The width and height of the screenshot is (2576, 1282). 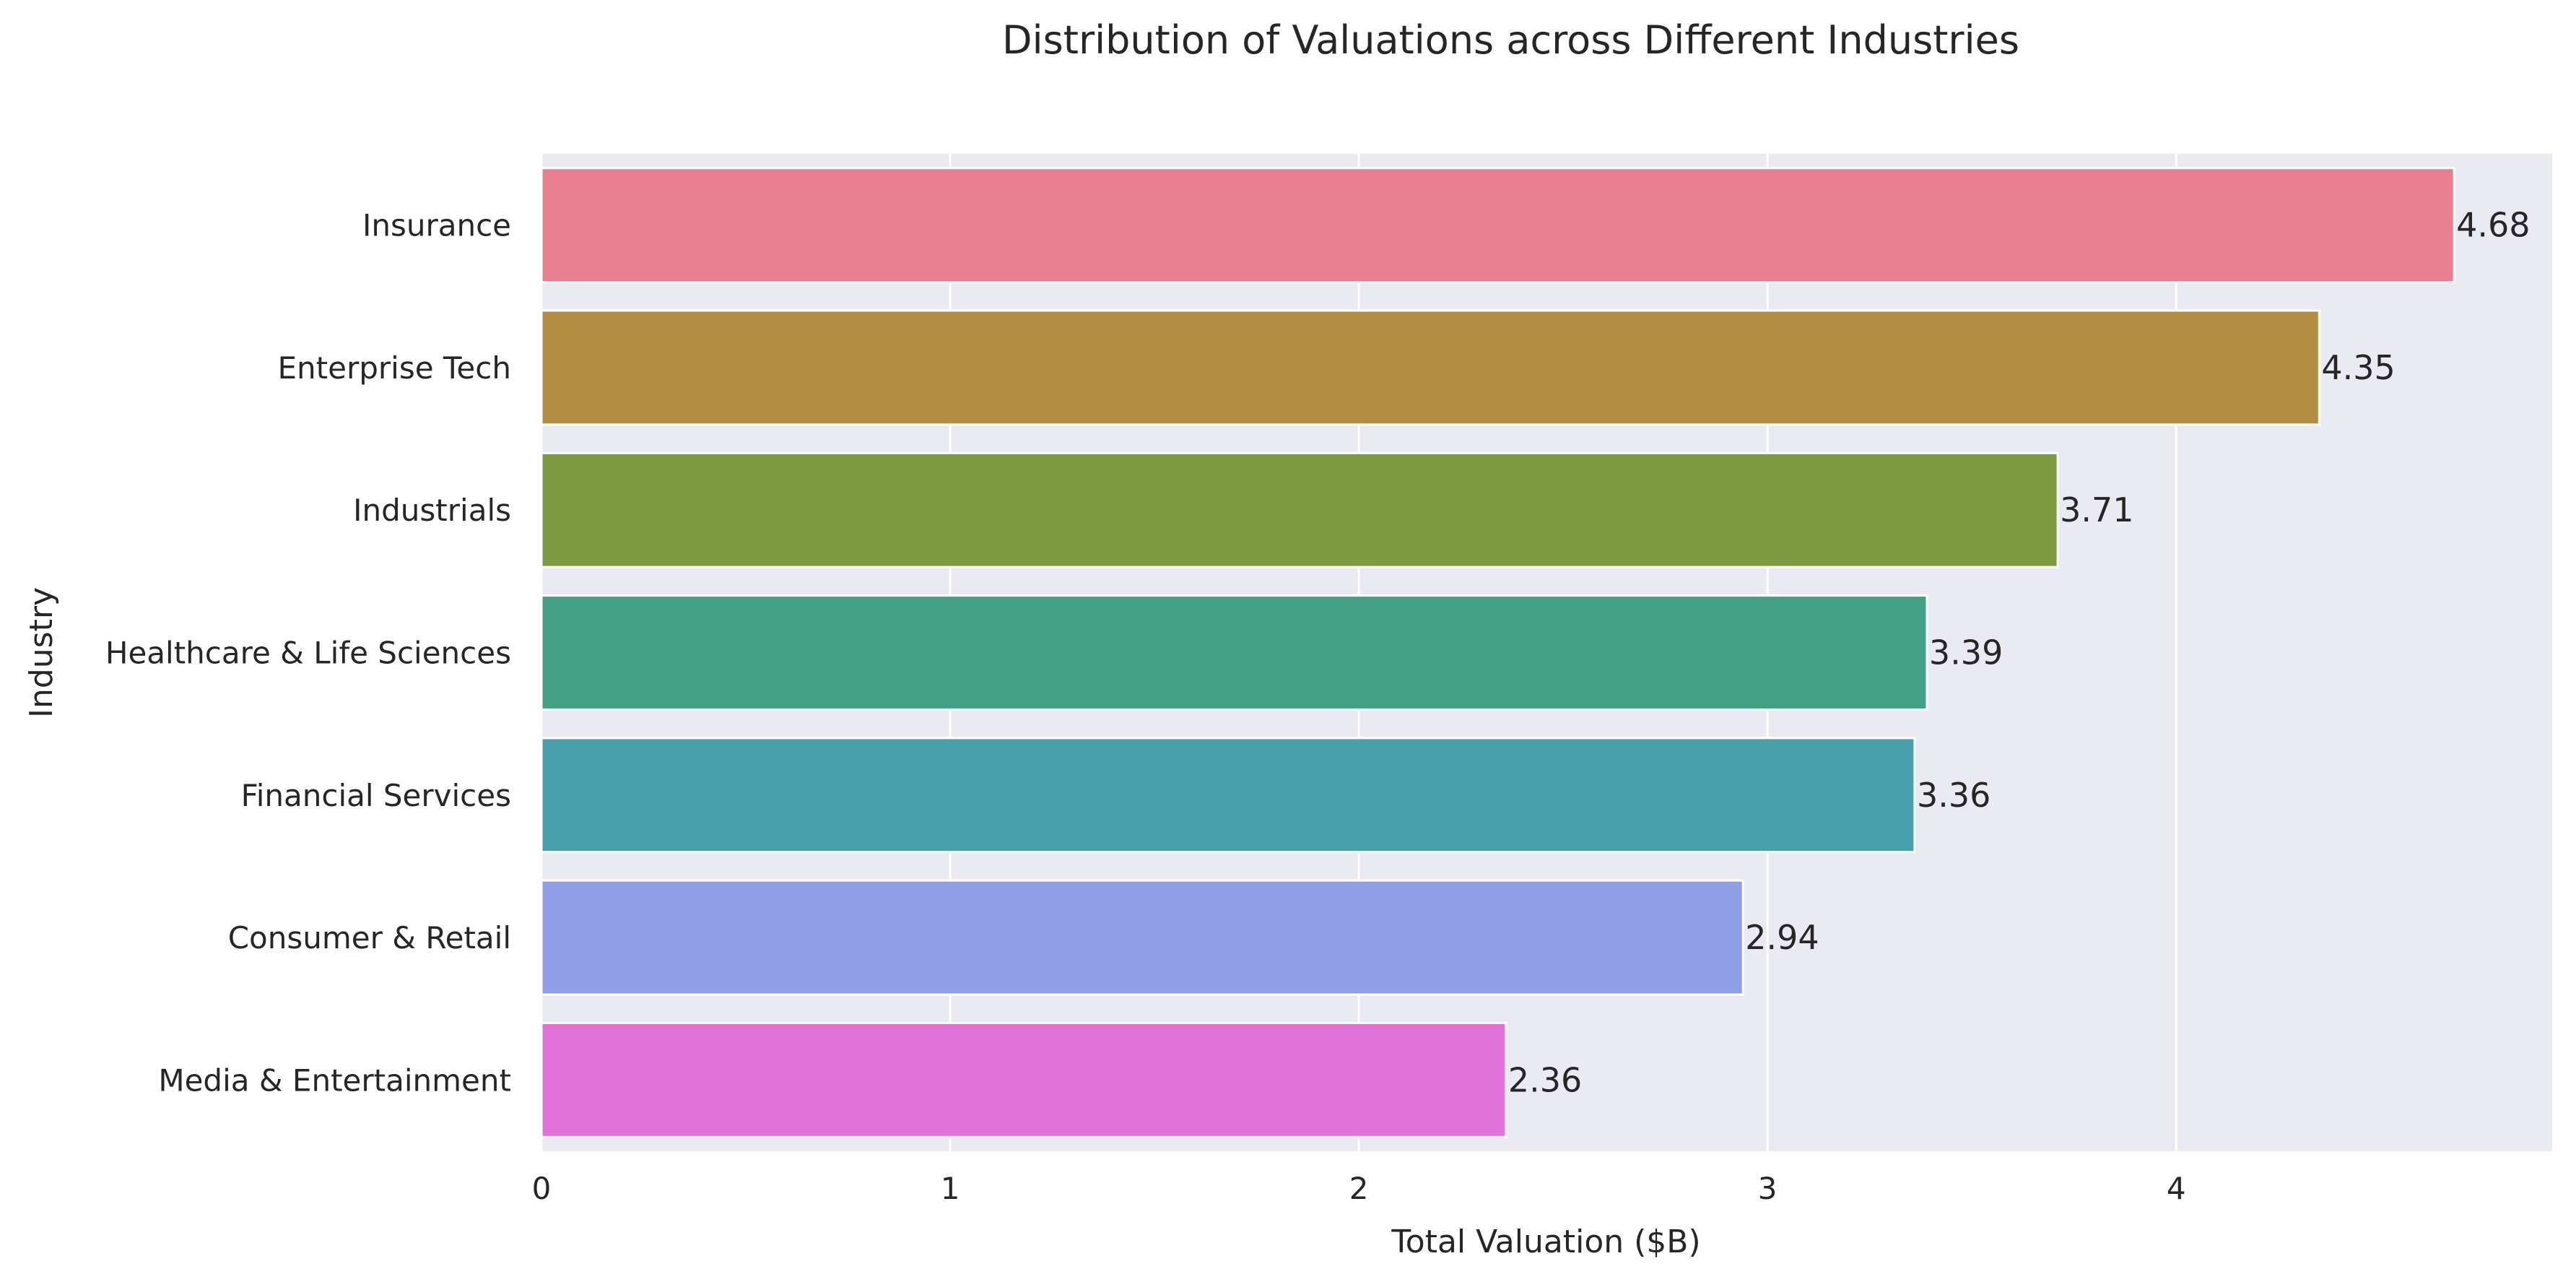 I want to click on bar-value-label: 4.68, so click(x=2493, y=225).